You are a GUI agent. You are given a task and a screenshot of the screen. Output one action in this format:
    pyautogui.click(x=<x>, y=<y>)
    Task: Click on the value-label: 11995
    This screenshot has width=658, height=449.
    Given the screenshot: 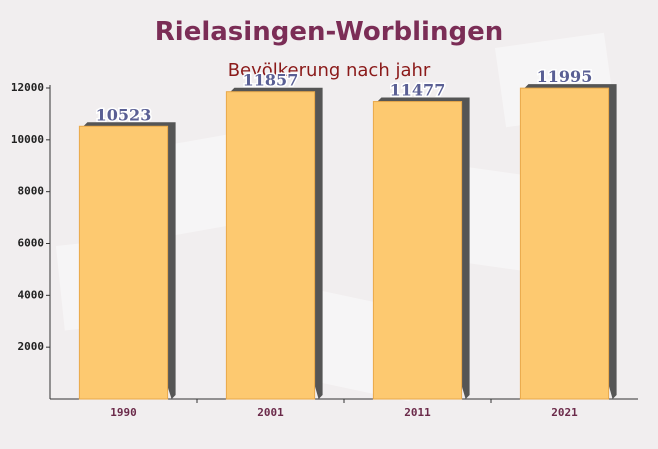 What is the action you would take?
    pyautogui.click(x=565, y=76)
    